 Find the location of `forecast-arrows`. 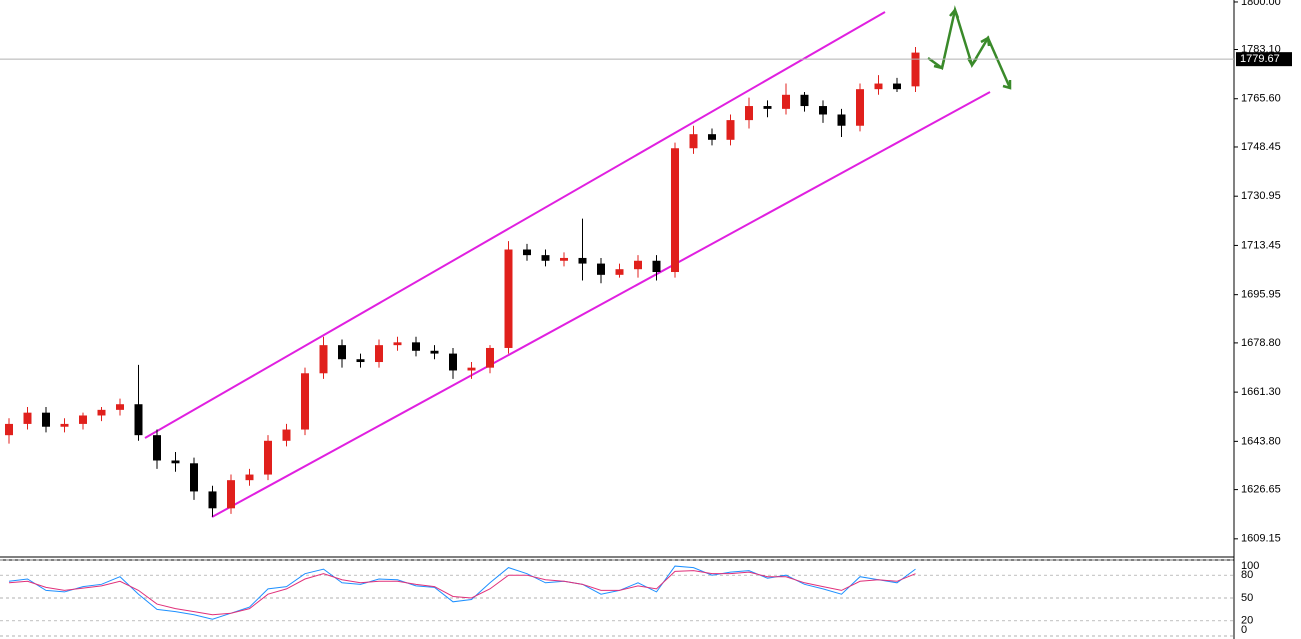

forecast-arrows is located at coordinates (969, 47).